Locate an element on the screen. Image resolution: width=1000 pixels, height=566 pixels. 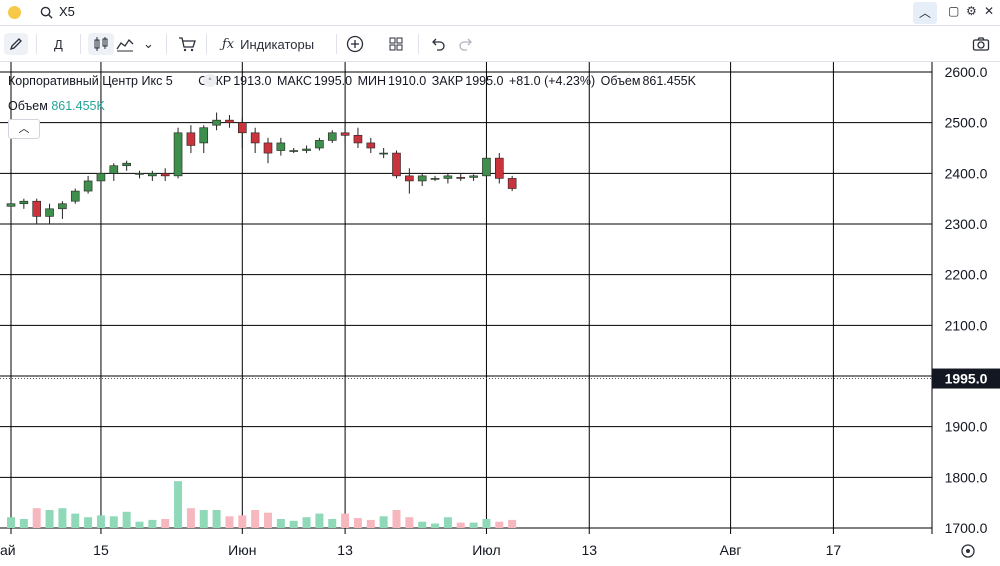
close-icon: ✕ is located at coordinates (989, 11).